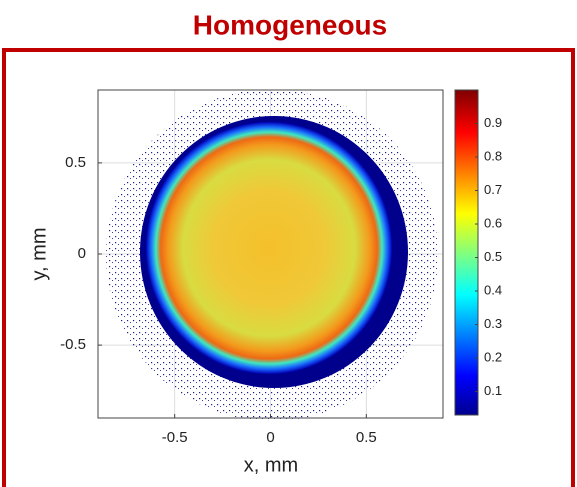 Image resolution: width=577 pixels, height=487 pixels. What do you see at coordinates (493, 356) in the screenshot?
I see `colorbar-tick-label: 0.2` at bounding box center [493, 356].